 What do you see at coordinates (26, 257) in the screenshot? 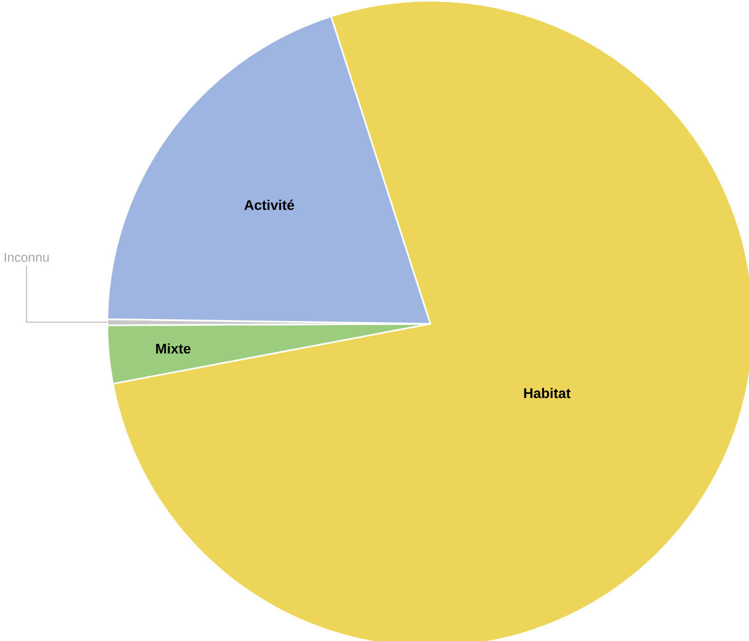
I see `slice-label: Inconnu` at bounding box center [26, 257].